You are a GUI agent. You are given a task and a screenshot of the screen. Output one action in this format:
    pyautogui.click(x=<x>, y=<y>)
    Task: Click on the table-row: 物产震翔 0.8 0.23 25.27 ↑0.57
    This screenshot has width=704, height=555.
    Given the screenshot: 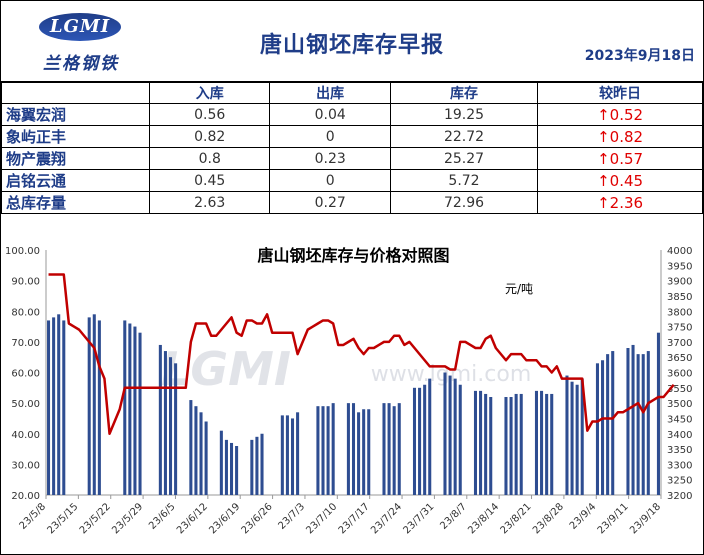 What is the action you would take?
    pyautogui.click(x=352, y=158)
    